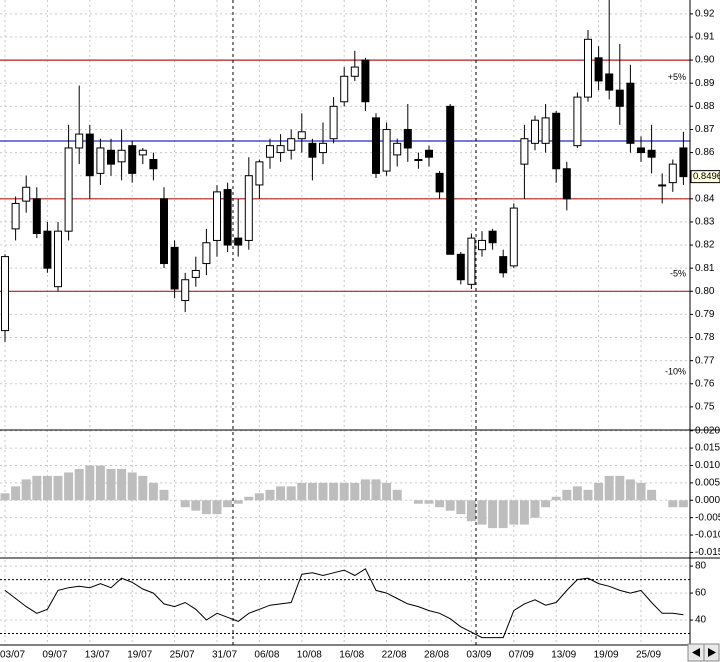  What do you see at coordinates (705, 360) in the screenshot?
I see `y-tick-label: 0.77` at bounding box center [705, 360].